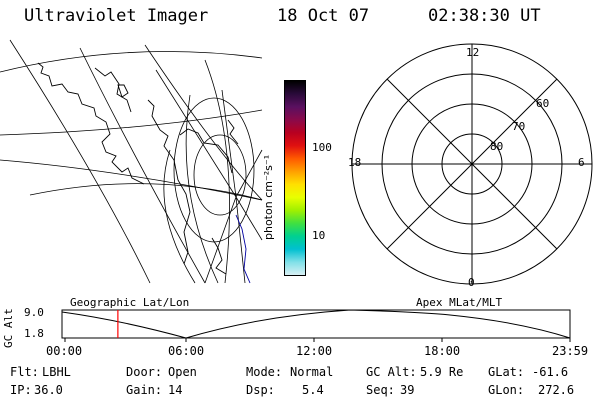 The height and width of the screenshot is (400, 600). What do you see at coordinates (175, 390) in the screenshot?
I see `gain-value: 14` at bounding box center [175, 390].